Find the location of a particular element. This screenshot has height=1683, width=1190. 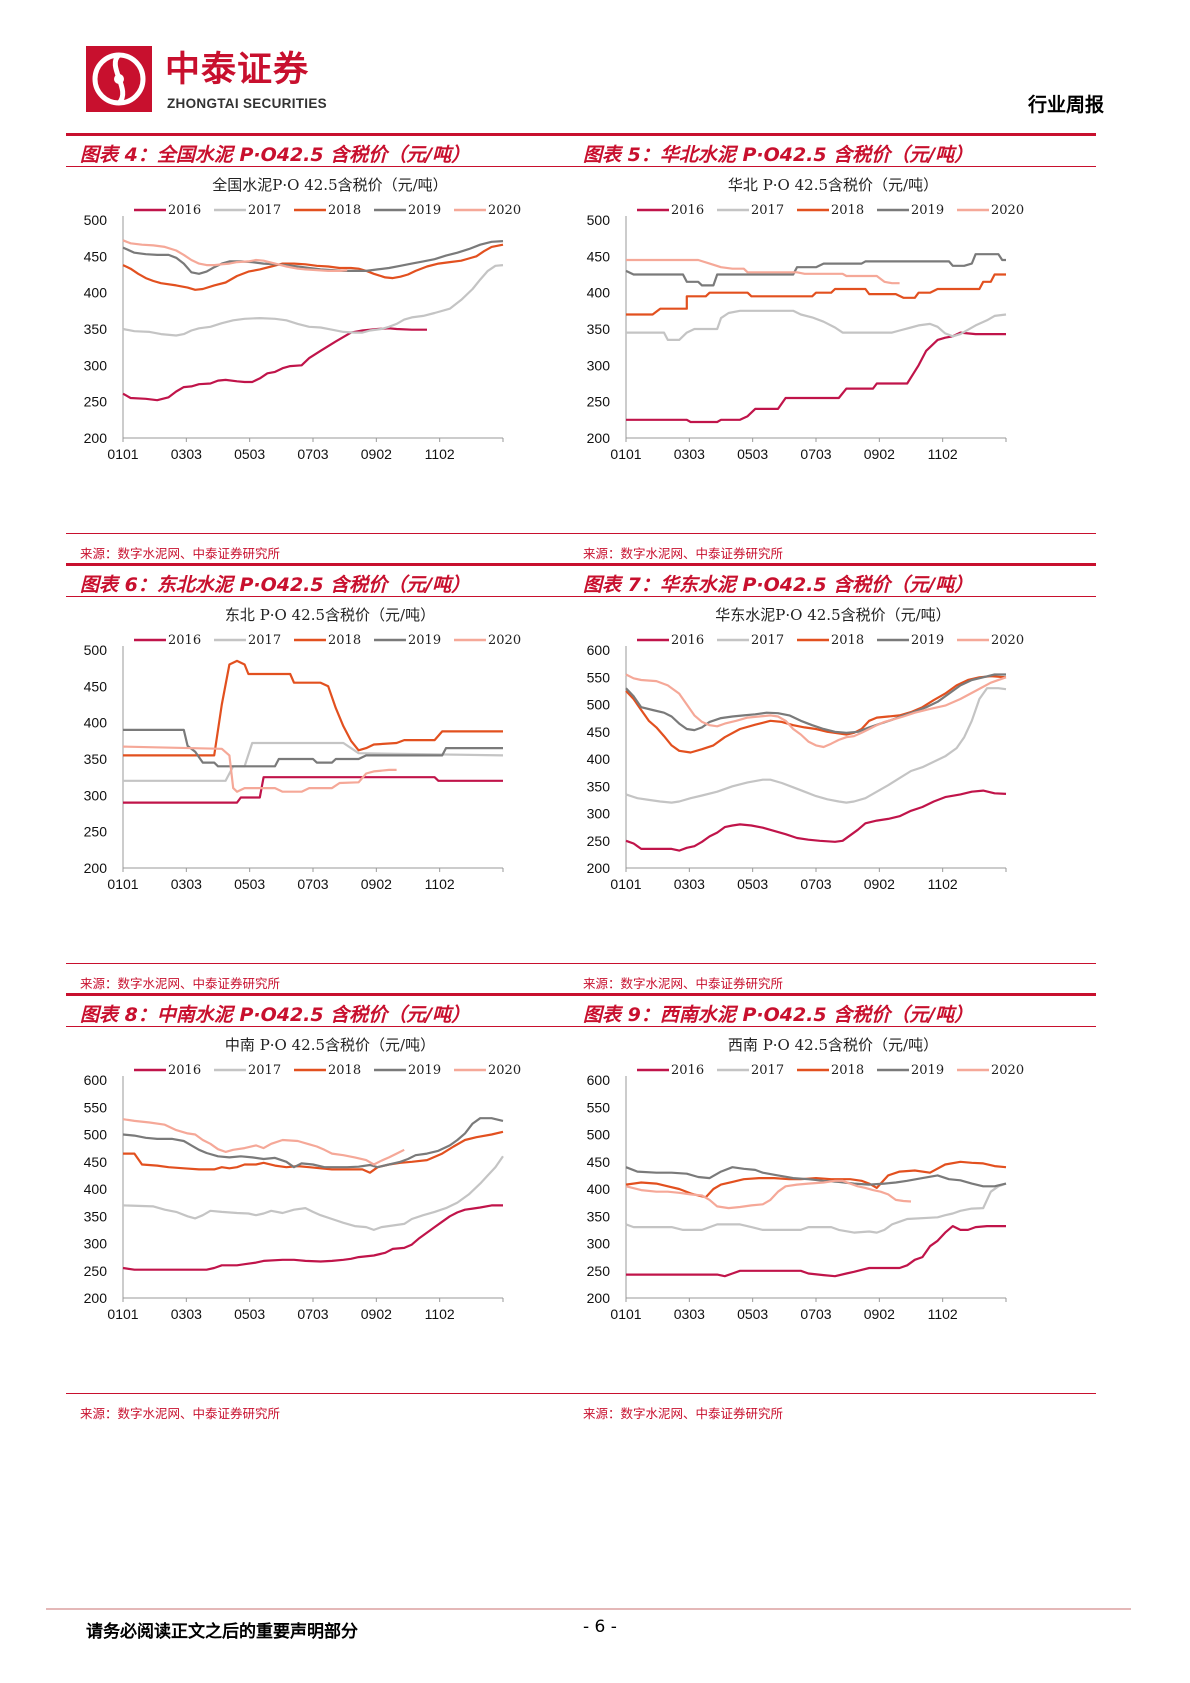

y-tick-label: 550 is located at coordinates (599, 677).